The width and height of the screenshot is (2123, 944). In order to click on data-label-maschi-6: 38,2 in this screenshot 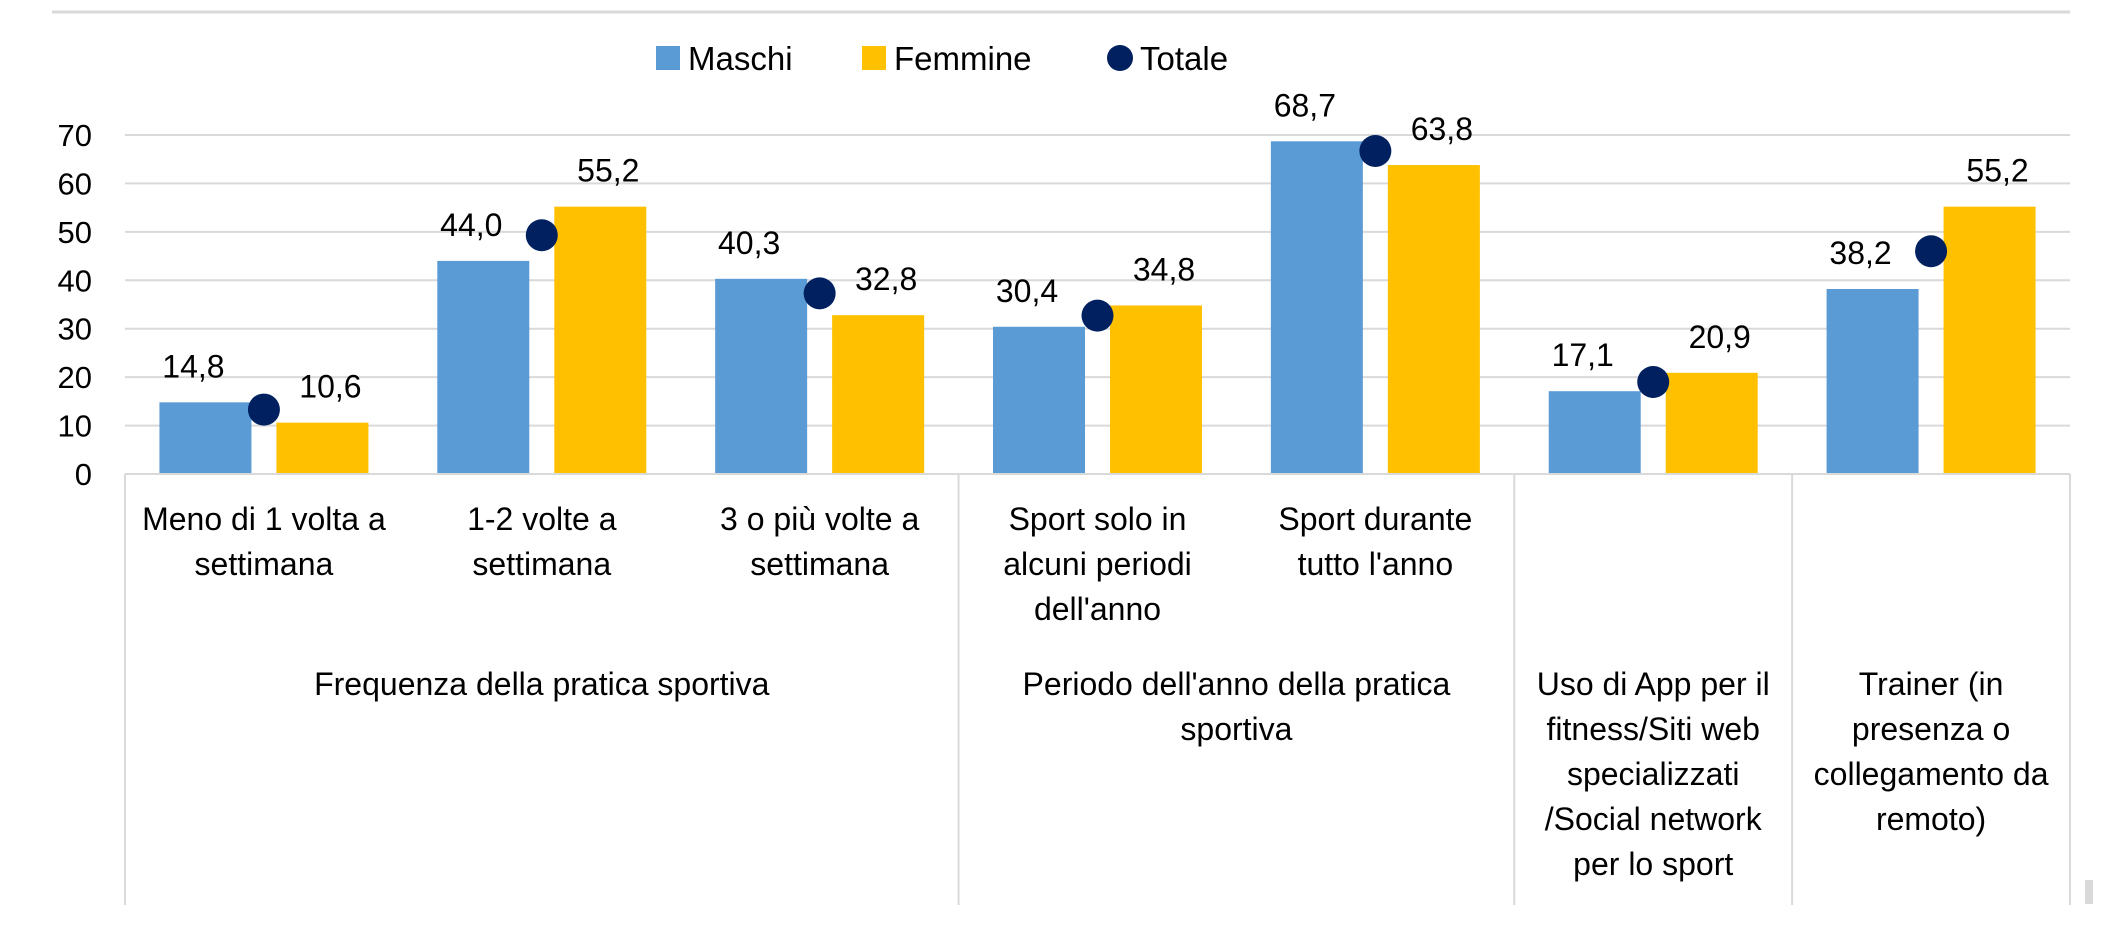, I will do `click(1860, 253)`.